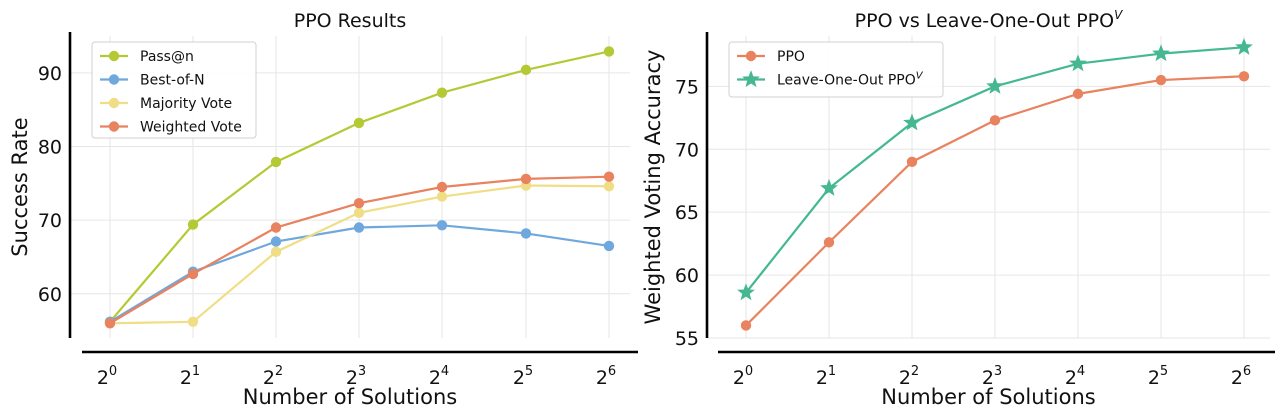 The width and height of the screenshot is (1280, 419). Describe the element at coordinates (653, 187) in the screenshot. I see `y-axis-label: Weighted Voting Accuracy` at that location.